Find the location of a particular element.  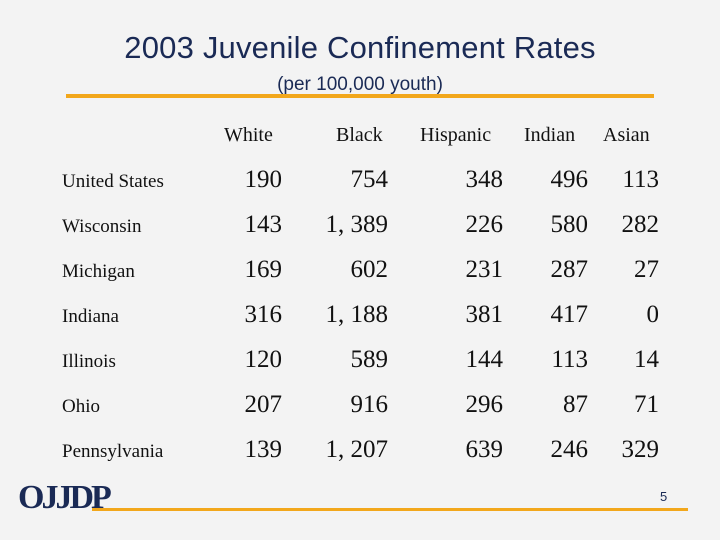

row-label: Michigan is located at coordinates (98, 271).